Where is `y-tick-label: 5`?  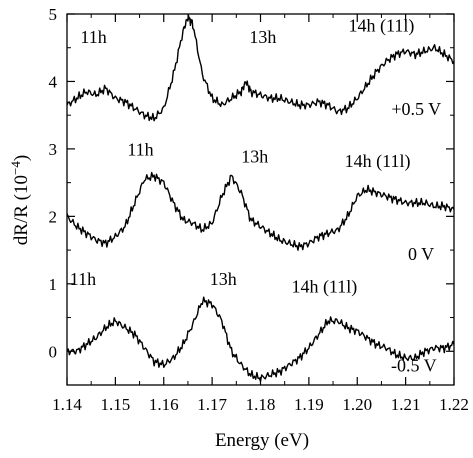
y-tick-label: 5 is located at coordinates (53, 14).